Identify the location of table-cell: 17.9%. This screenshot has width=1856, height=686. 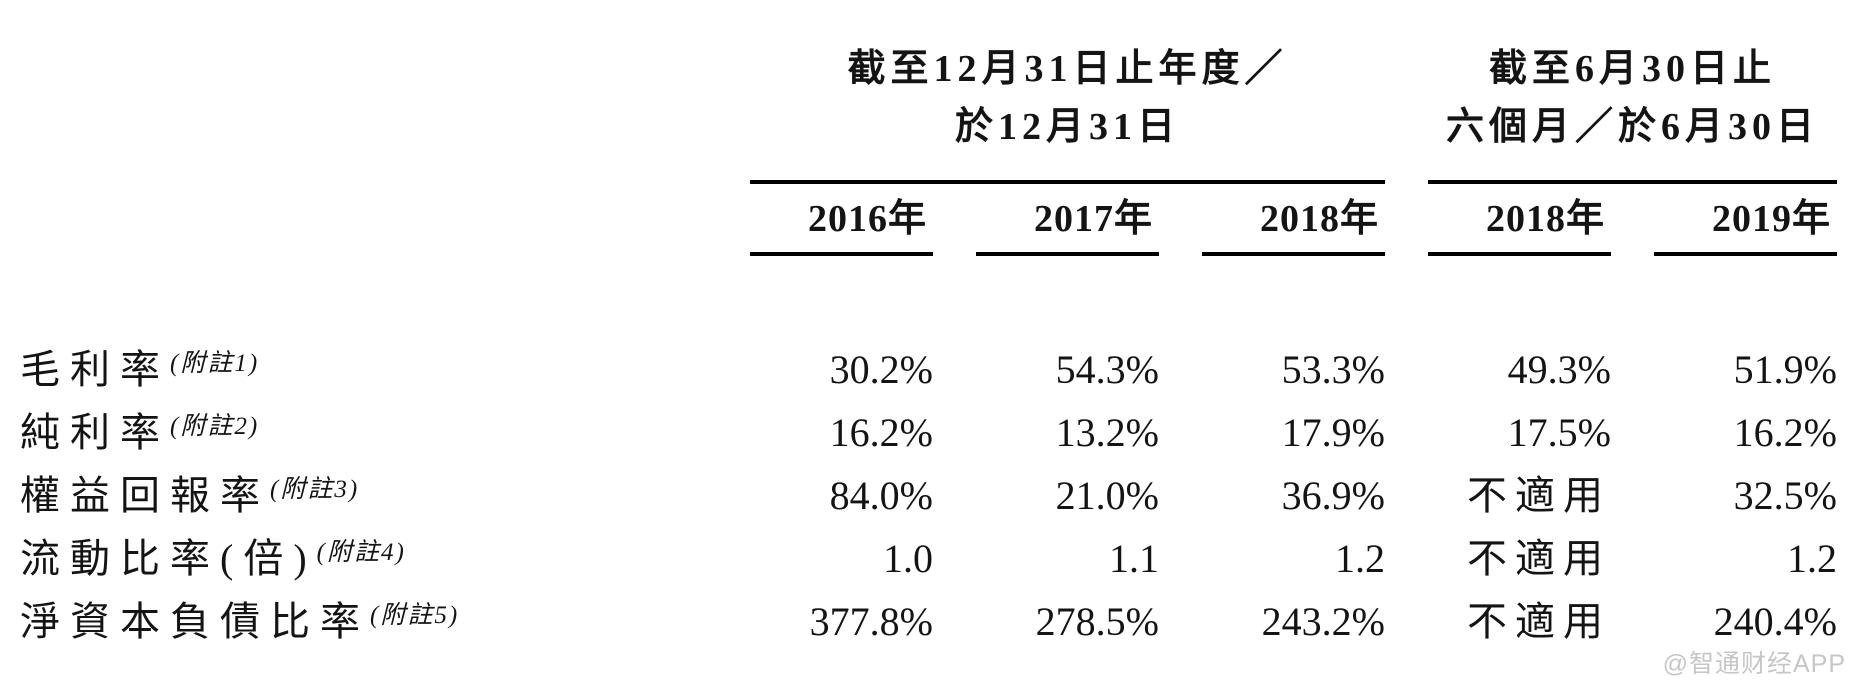
(1333, 432).